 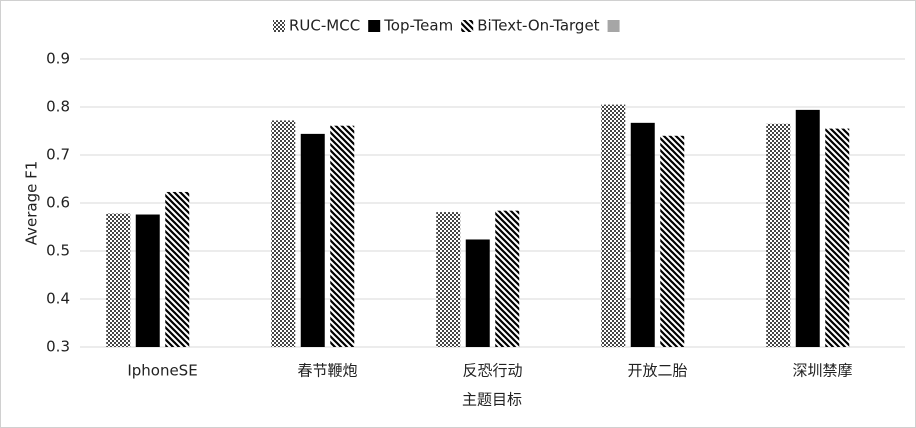 What do you see at coordinates (58, 347) in the screenshot?
I see `y-tick-label: 0.3` at bounding box center [58, 347].